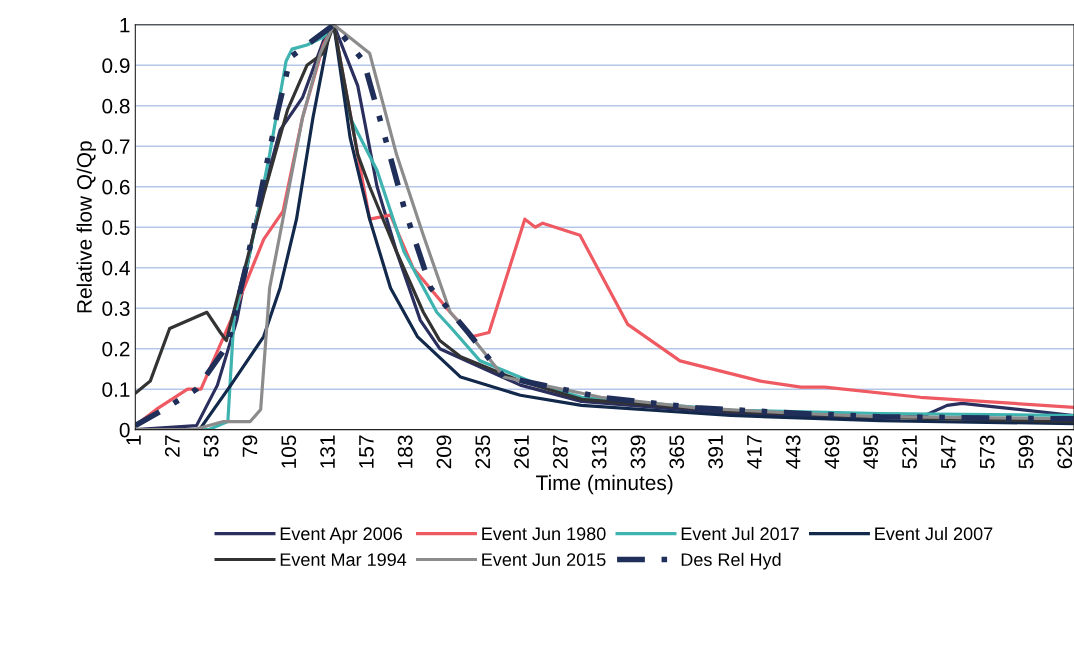 The image size is (1074, 653). I want to click on x-tick-label: 339, so click(638, 452).